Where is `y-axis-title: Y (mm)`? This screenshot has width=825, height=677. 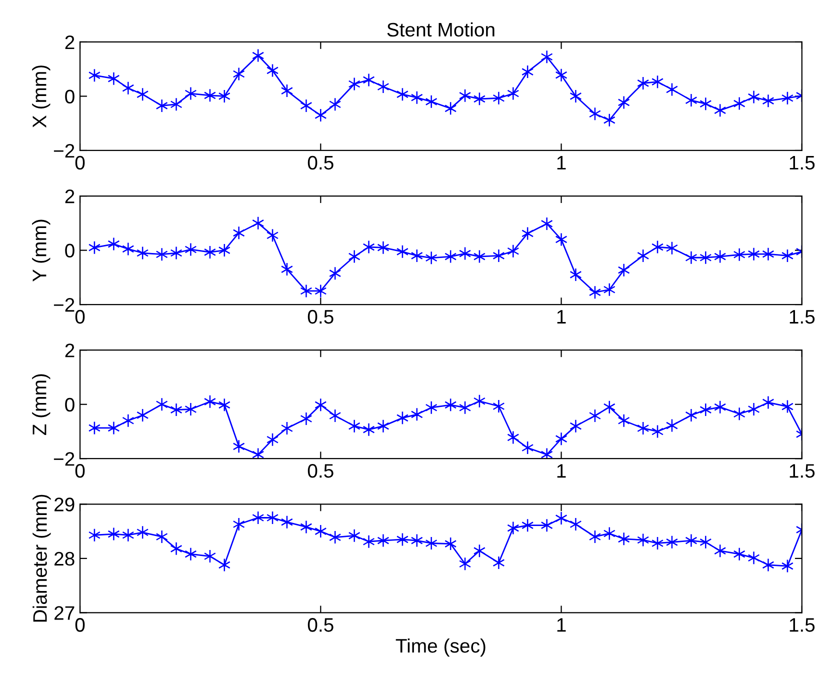 y-axis-title: Y (mm) is located at coordinates (41, 251).